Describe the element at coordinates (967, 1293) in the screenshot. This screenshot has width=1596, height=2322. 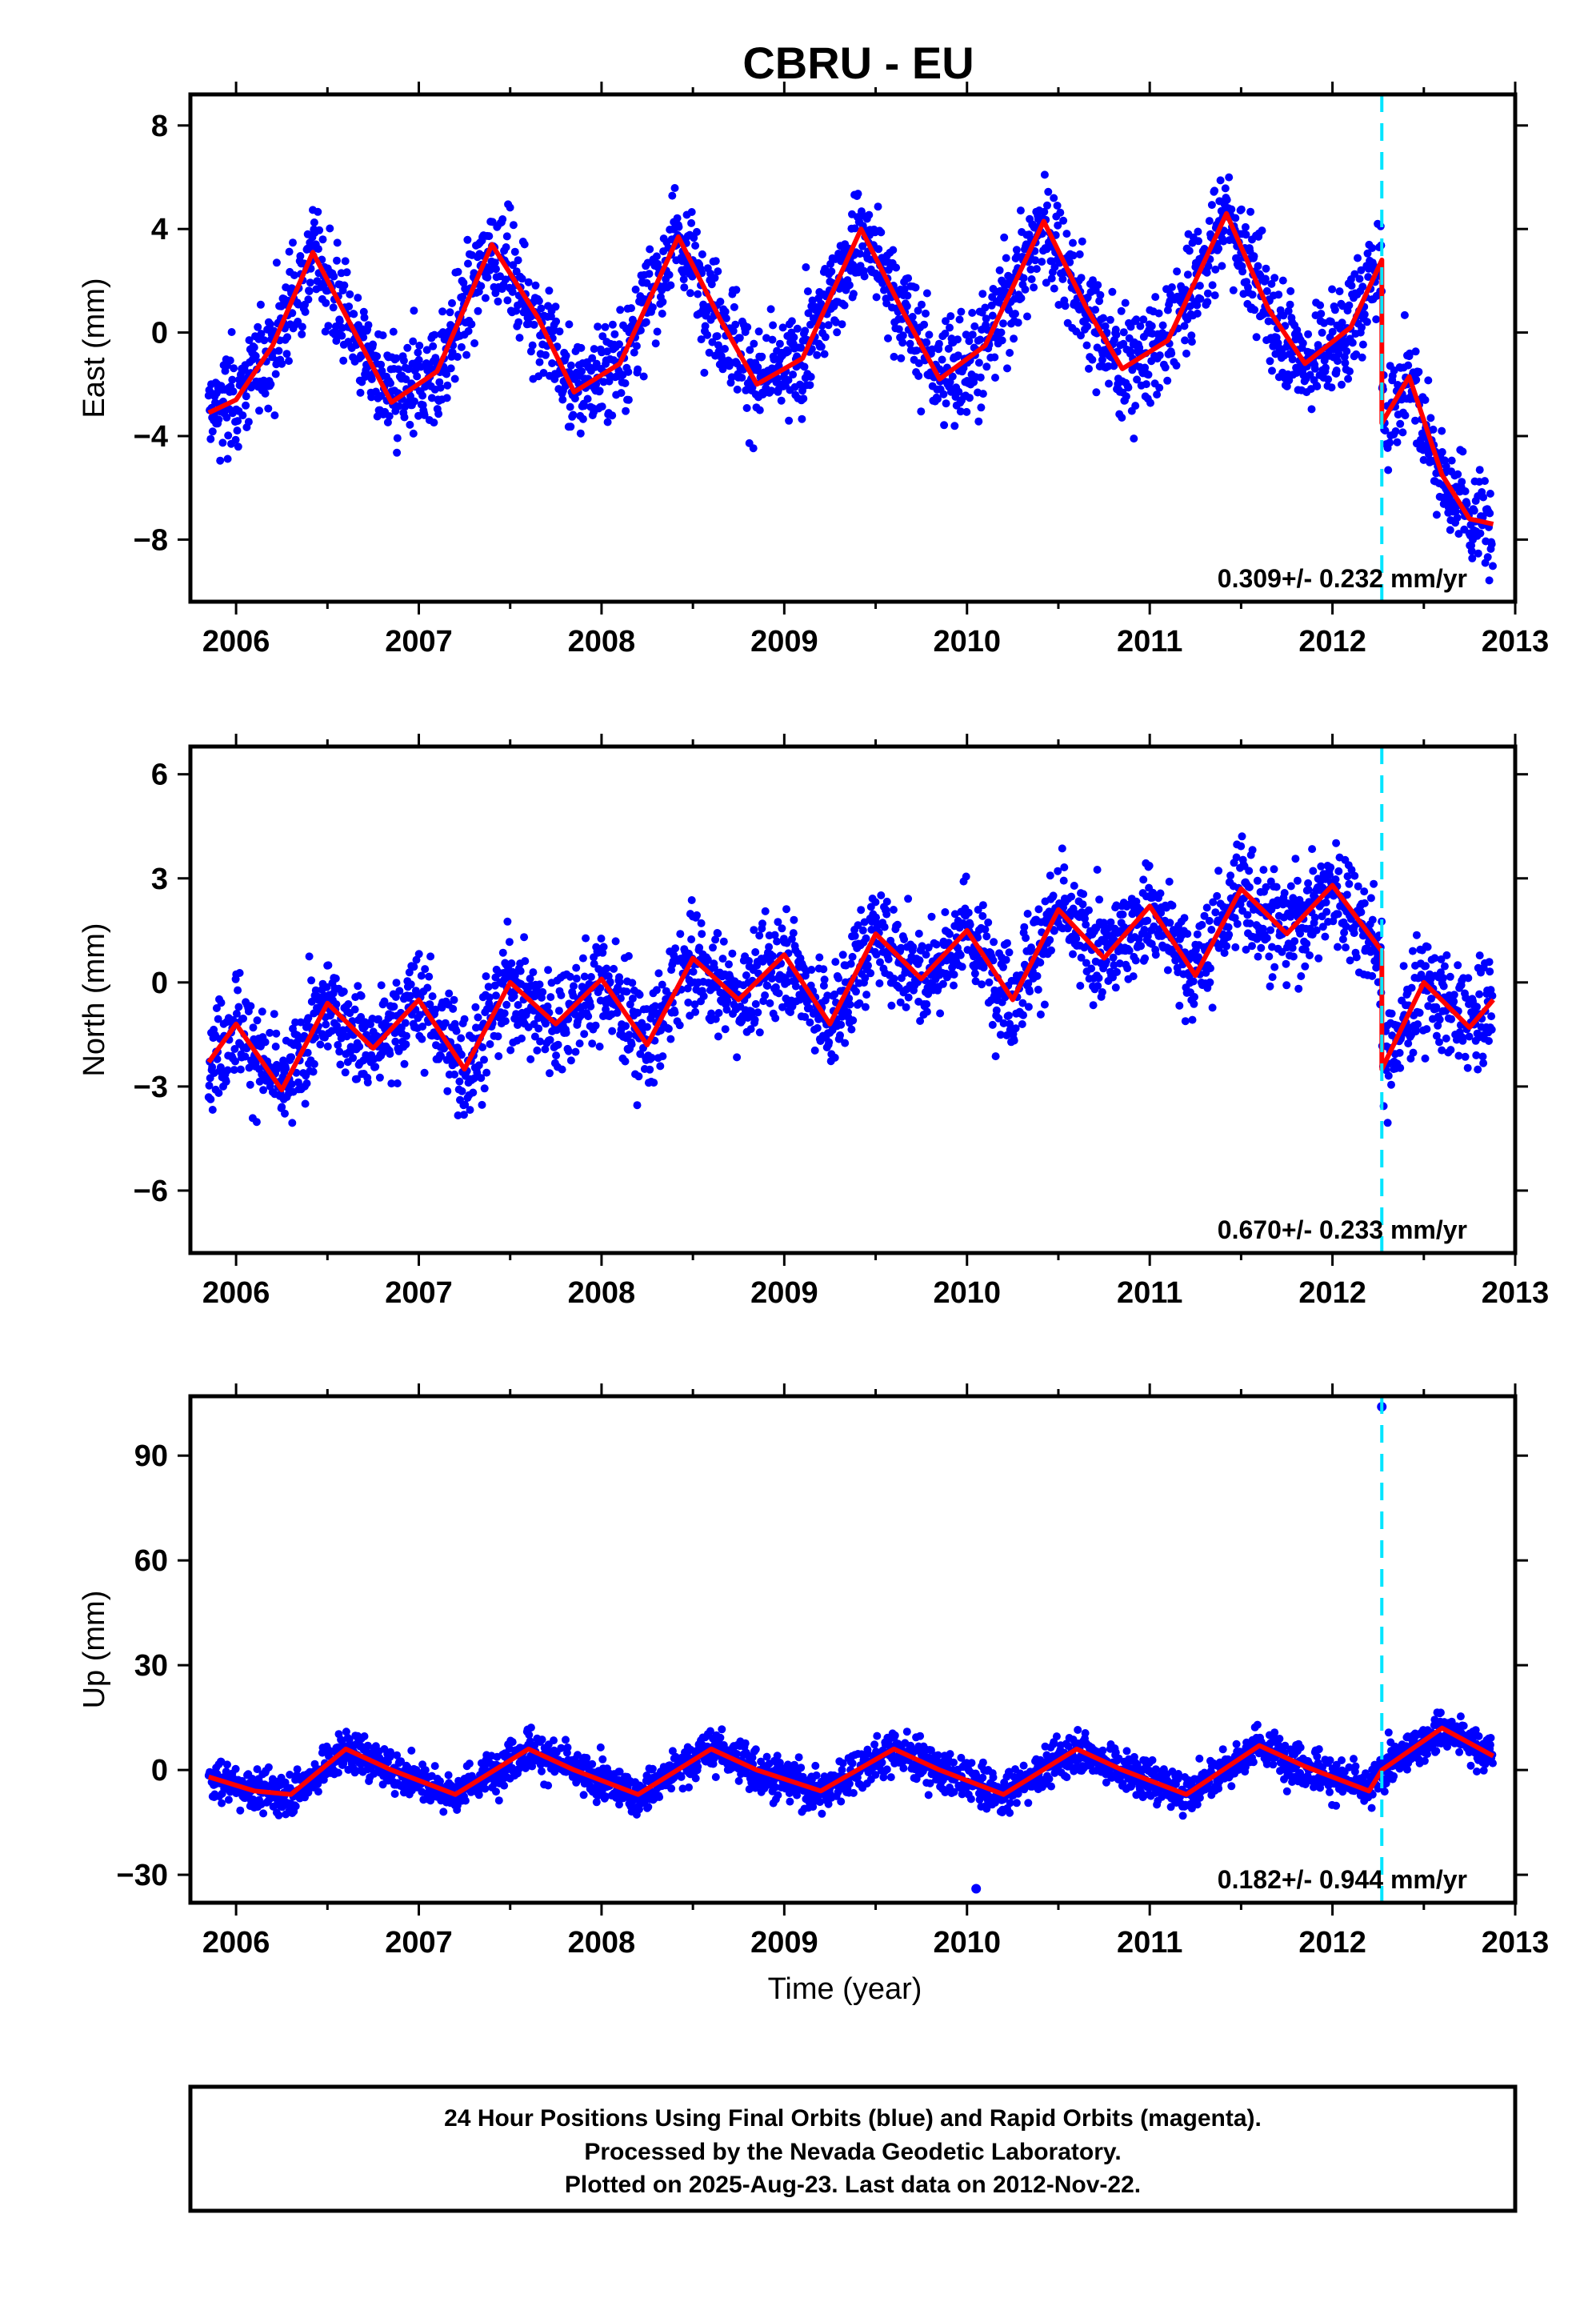
I see `x-tick-label: 2010` at that location.